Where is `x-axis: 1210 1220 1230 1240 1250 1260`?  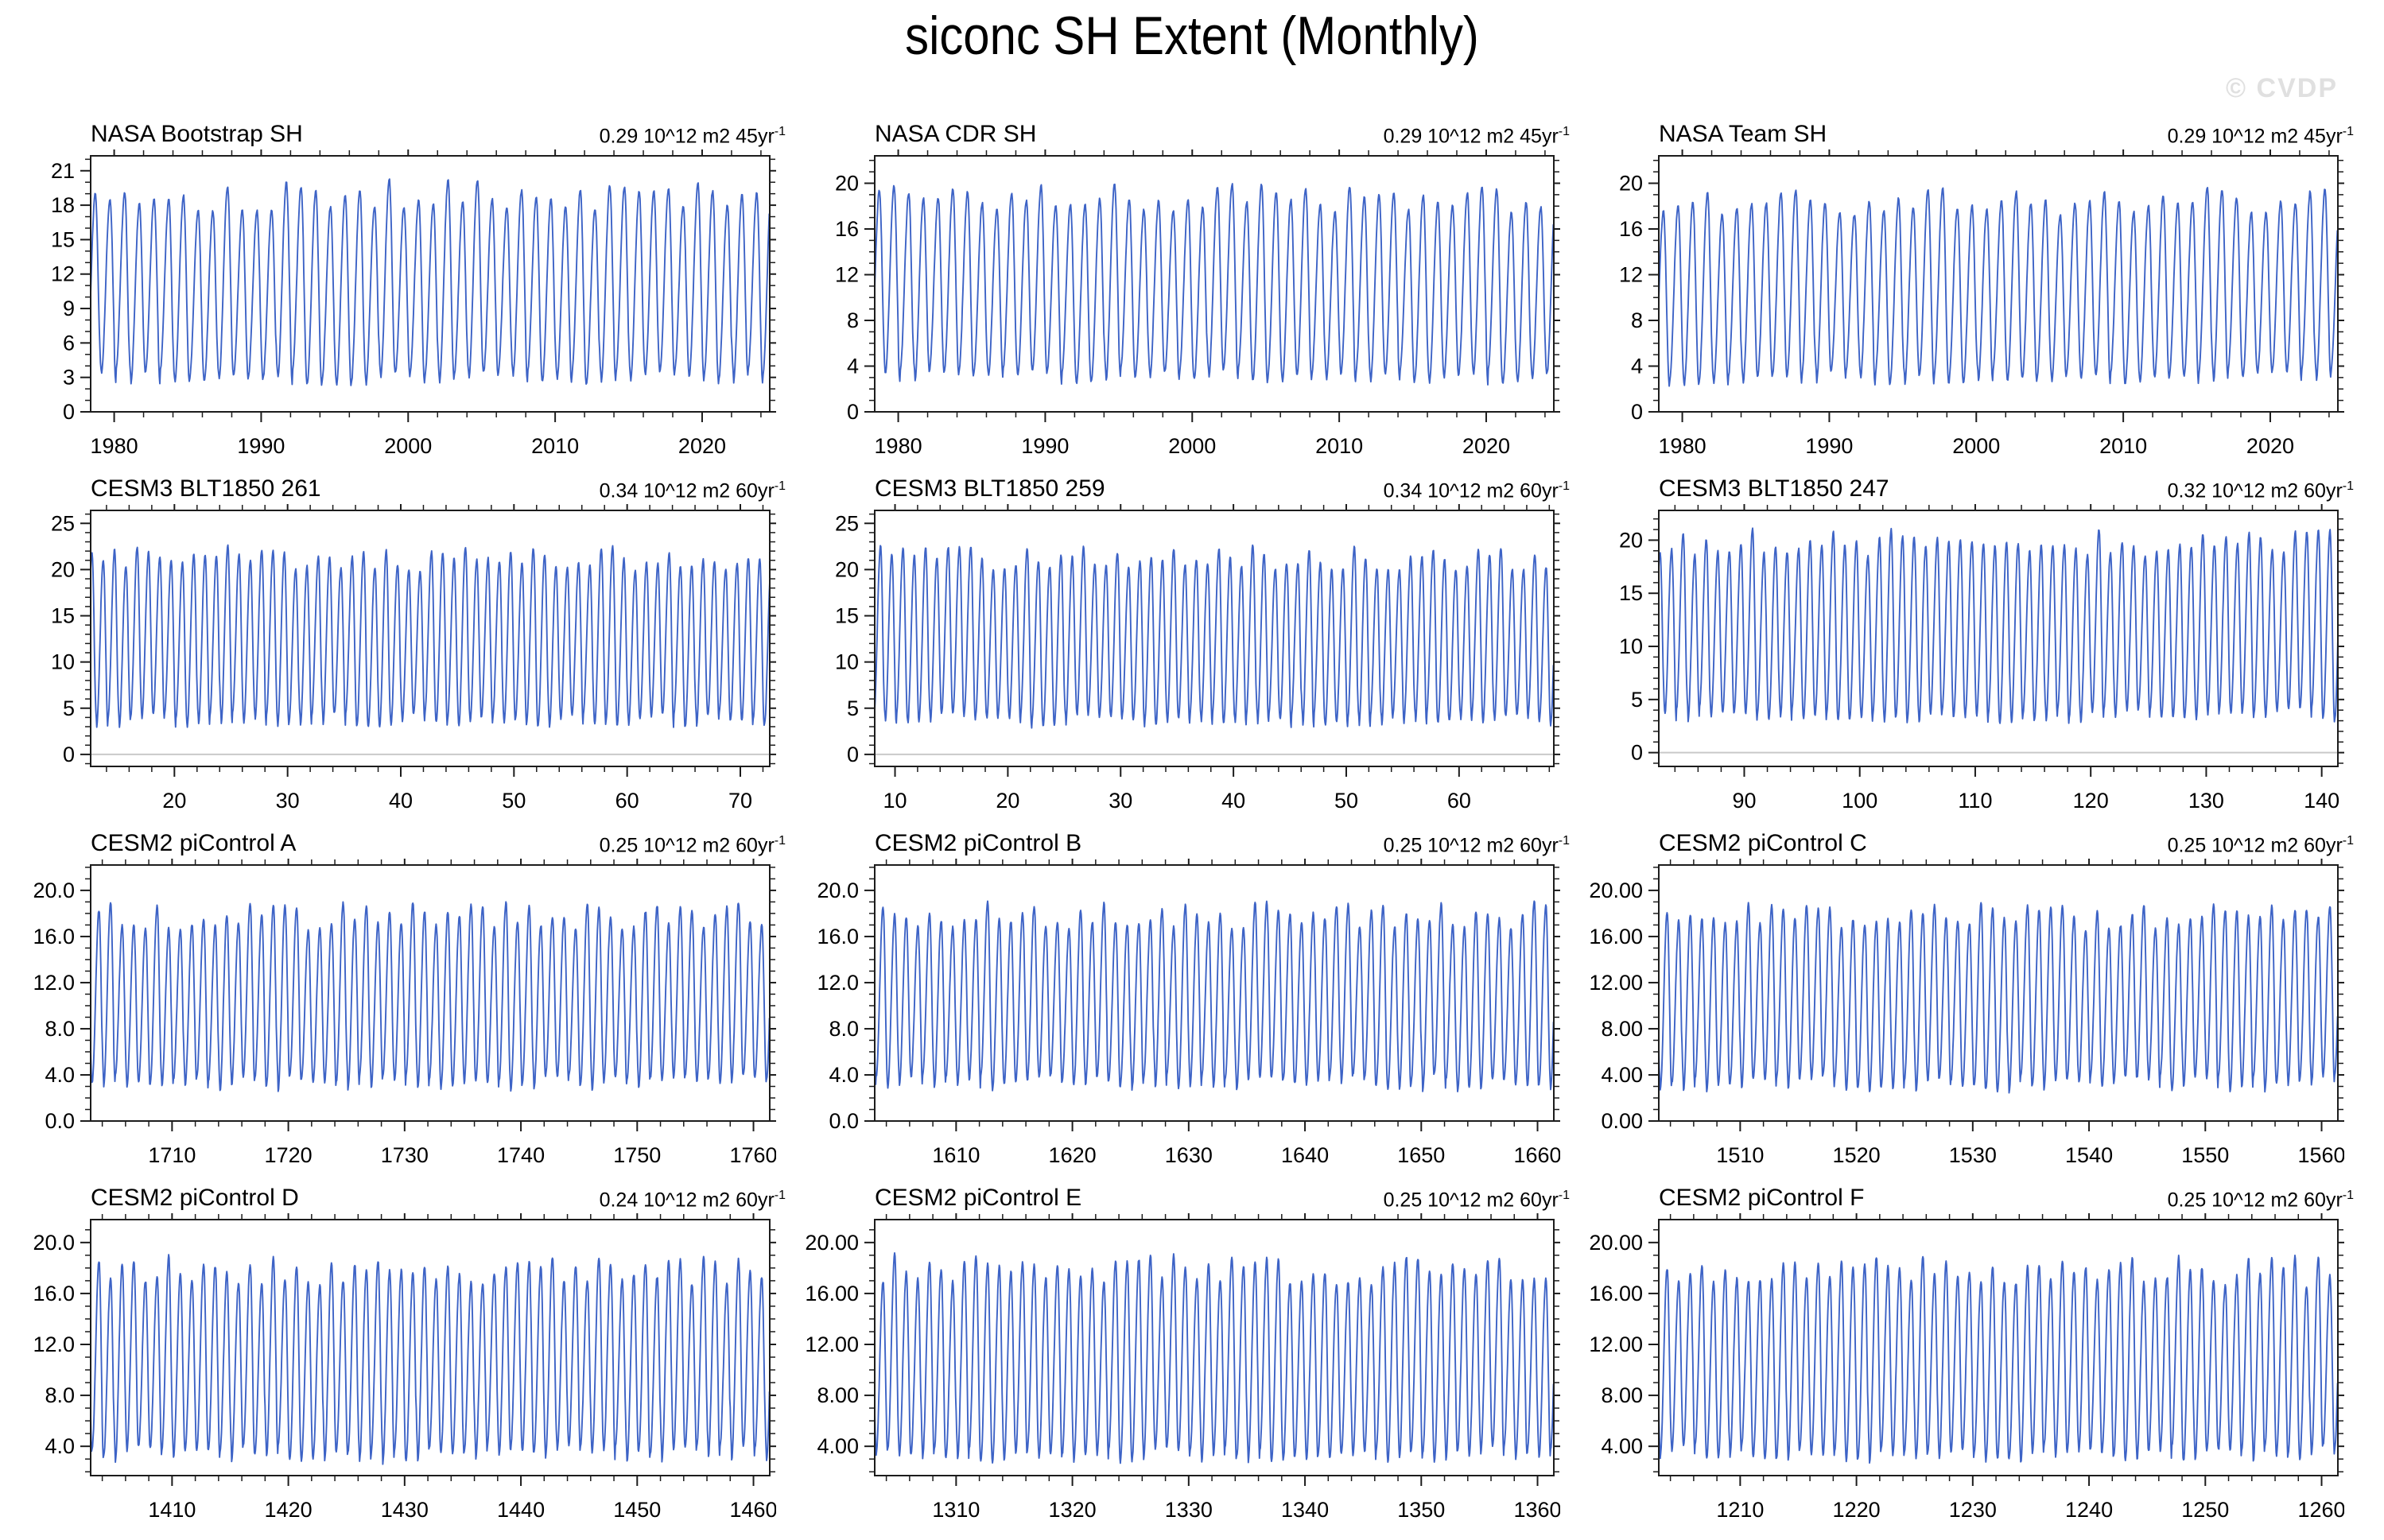 x-axis: 1210 1220 1230 1240 1250 1260 is located at coordinates (2006, 1367).